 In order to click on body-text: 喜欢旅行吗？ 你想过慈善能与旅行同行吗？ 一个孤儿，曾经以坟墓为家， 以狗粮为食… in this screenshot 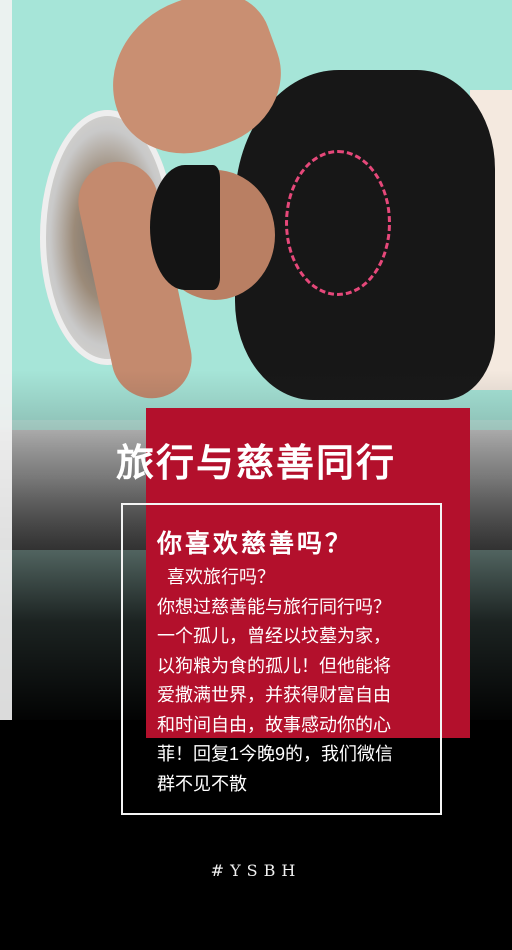, I will do `click(292, 681)`.